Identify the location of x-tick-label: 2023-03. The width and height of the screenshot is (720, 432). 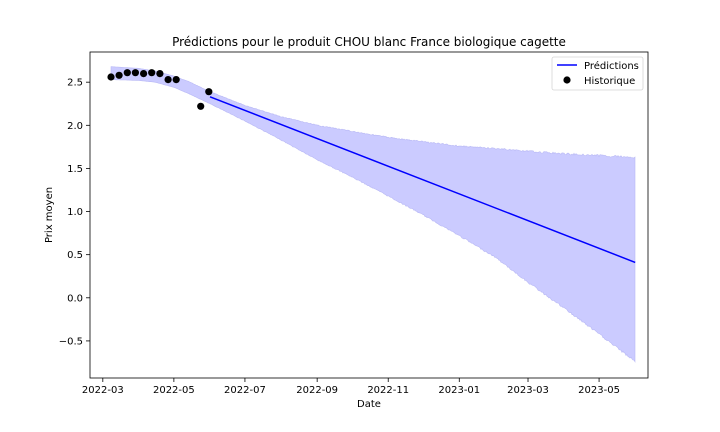
(528, 390).